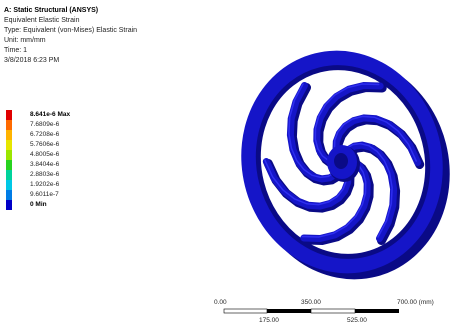 This screenshot has width=462, height=330. Describe the element at coordinates (51, 10) in the screenshot. I see `analysis-title: A: Static Structural (ANSYS)` at that location.